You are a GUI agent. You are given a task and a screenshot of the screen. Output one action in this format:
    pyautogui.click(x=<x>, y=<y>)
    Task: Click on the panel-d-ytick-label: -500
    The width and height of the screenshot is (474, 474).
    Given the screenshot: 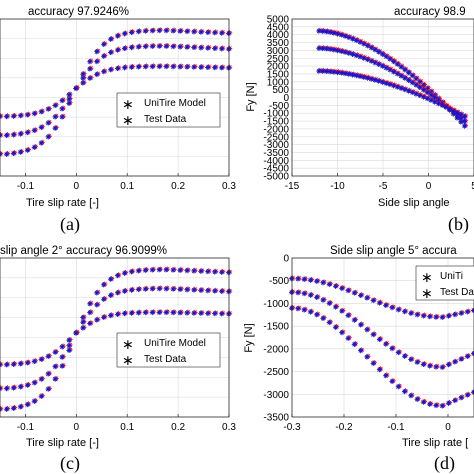 What is the action you would take?
    pyautogui.click(x=279, y=281)
    